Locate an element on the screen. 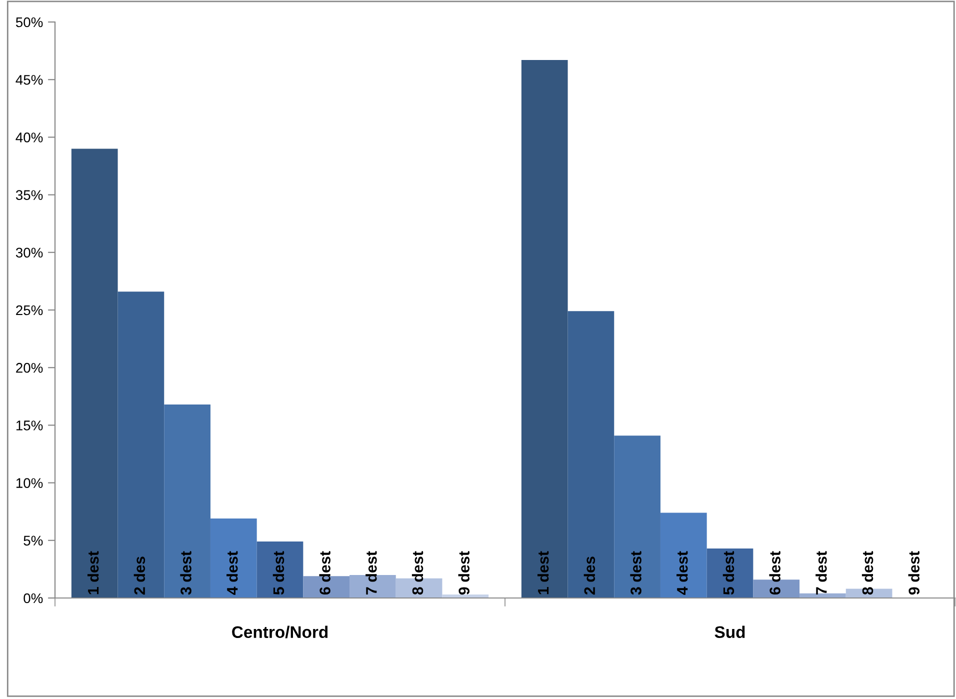 The image size is (956, 699). y-tick-label: 40% is located at coordinates (29, 137).